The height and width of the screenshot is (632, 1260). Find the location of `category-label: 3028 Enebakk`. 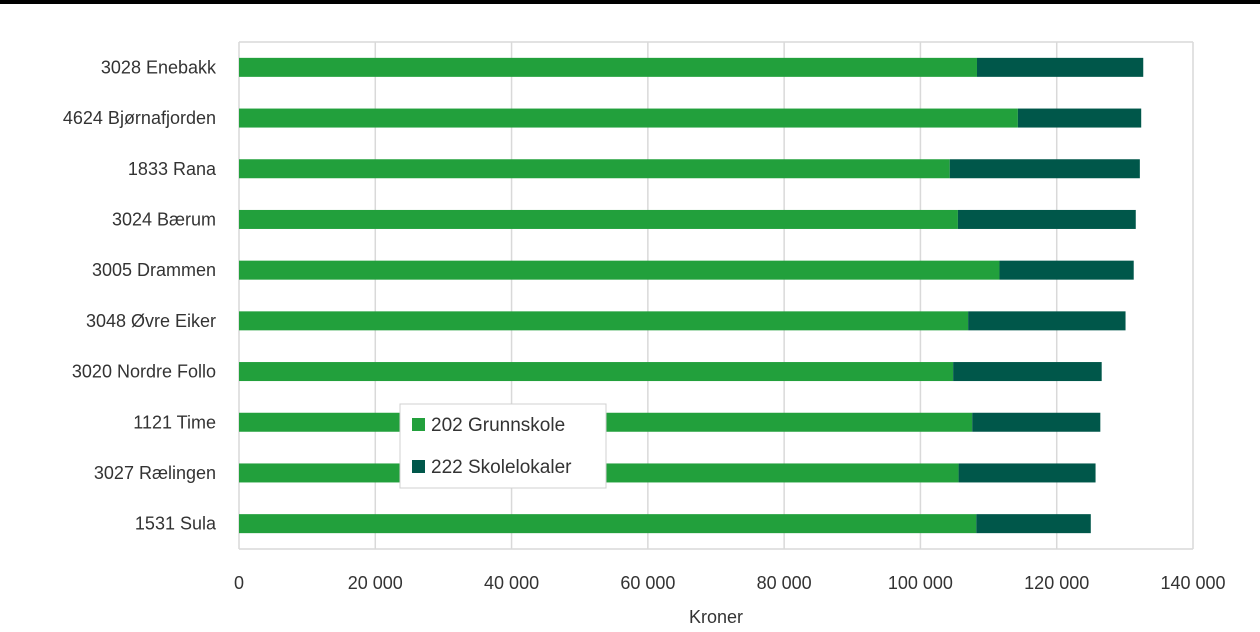

category-label: 3028 Enebakk is located at coordinates (159, 67).